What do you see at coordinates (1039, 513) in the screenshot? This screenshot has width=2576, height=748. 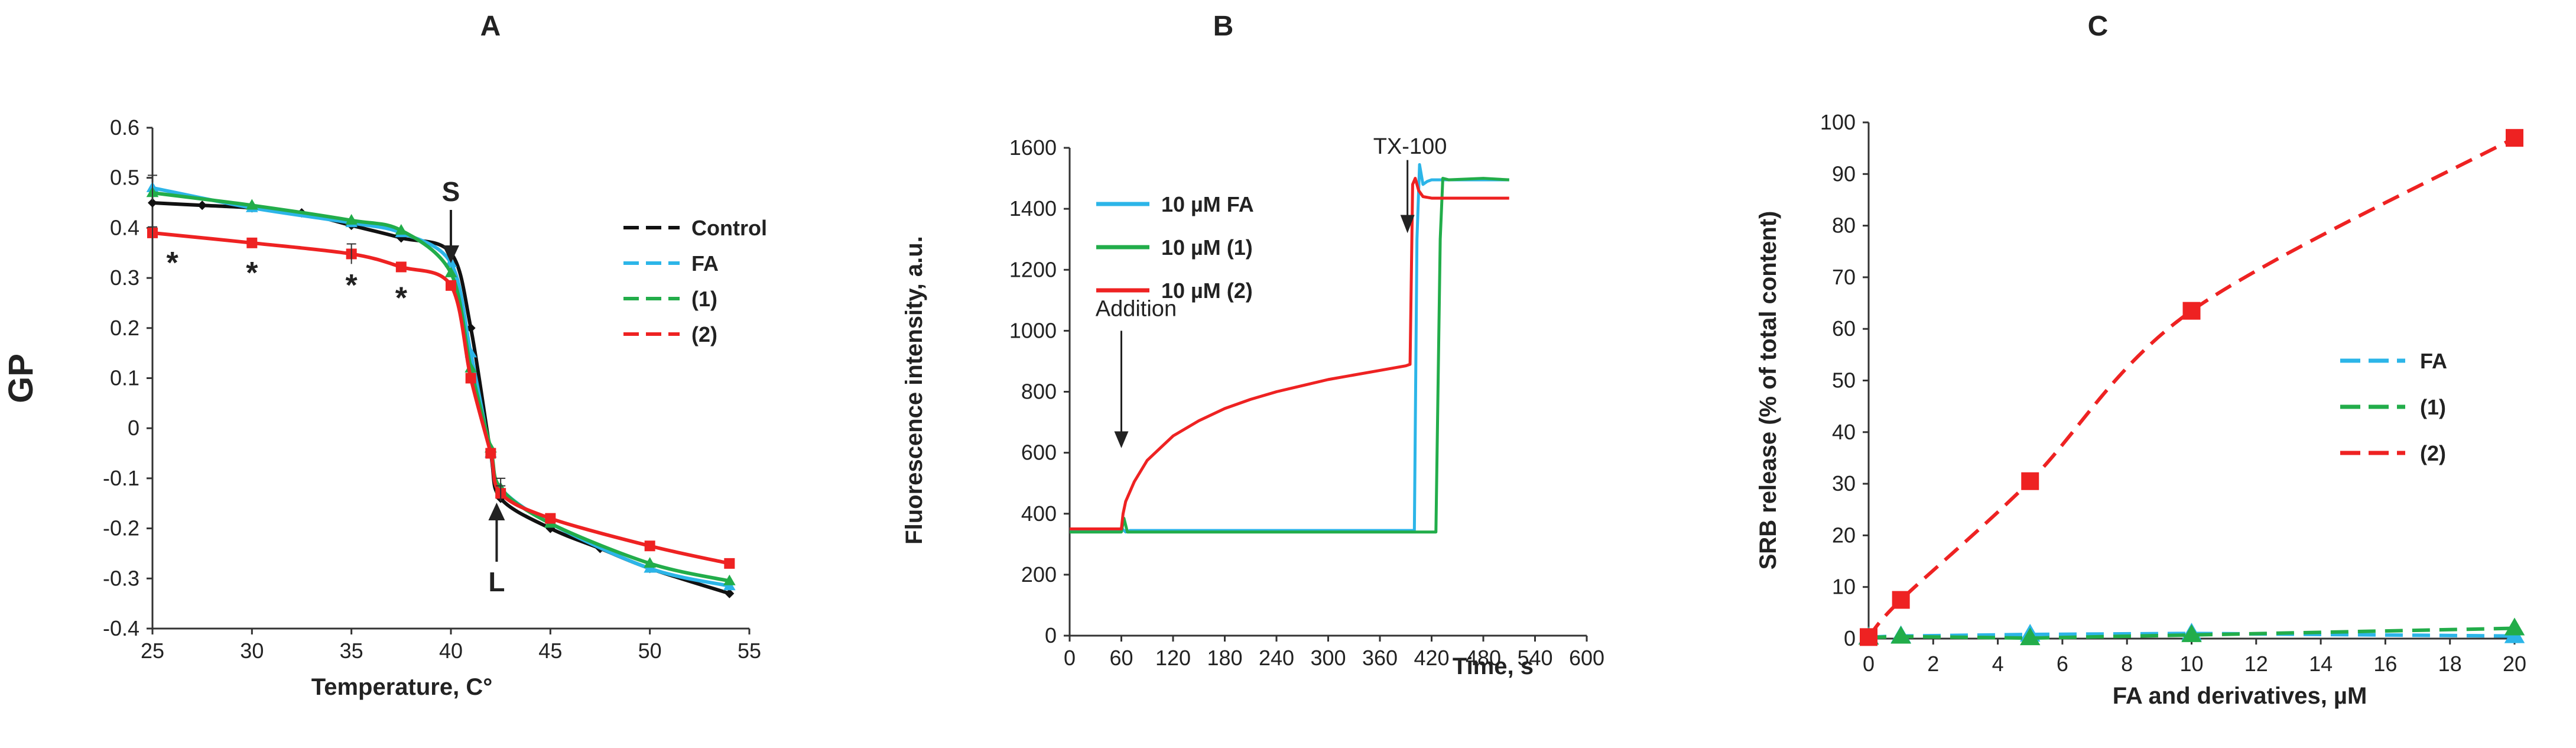 I see `b-ytick-label: 400` at bounding box center [1039, 513].